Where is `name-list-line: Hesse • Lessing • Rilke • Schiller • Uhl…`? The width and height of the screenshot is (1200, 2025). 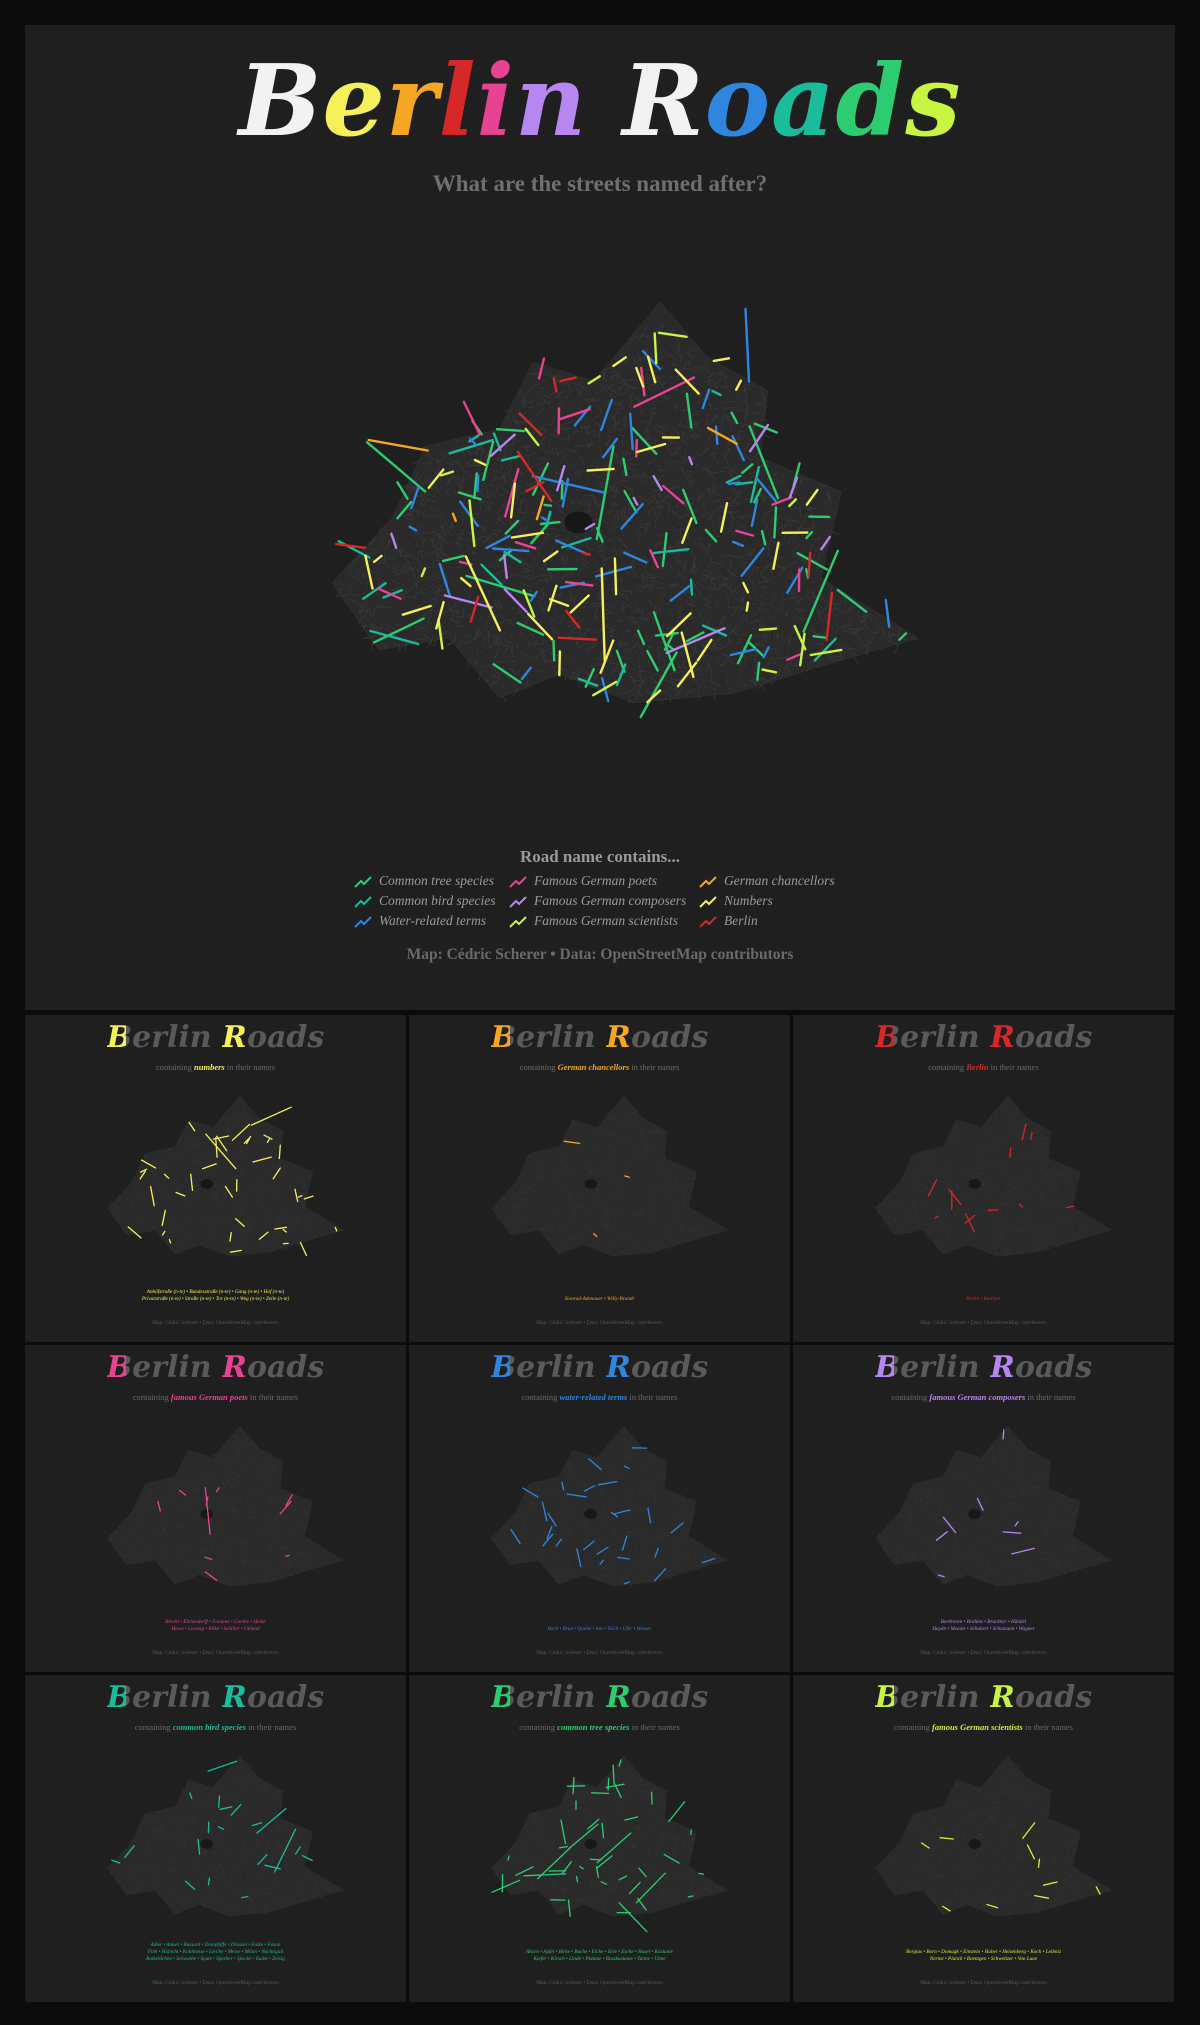 name-list-line: Hesse • Lessing • Rilke • Schiller • Uhl… is located at coordinates (215, 1629).